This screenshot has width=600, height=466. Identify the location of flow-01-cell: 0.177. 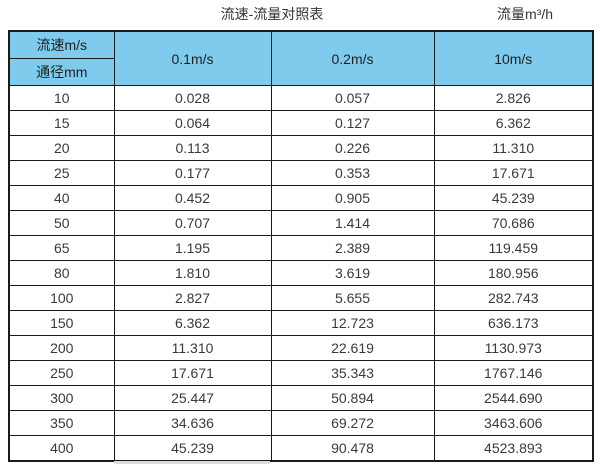
(192, 173).